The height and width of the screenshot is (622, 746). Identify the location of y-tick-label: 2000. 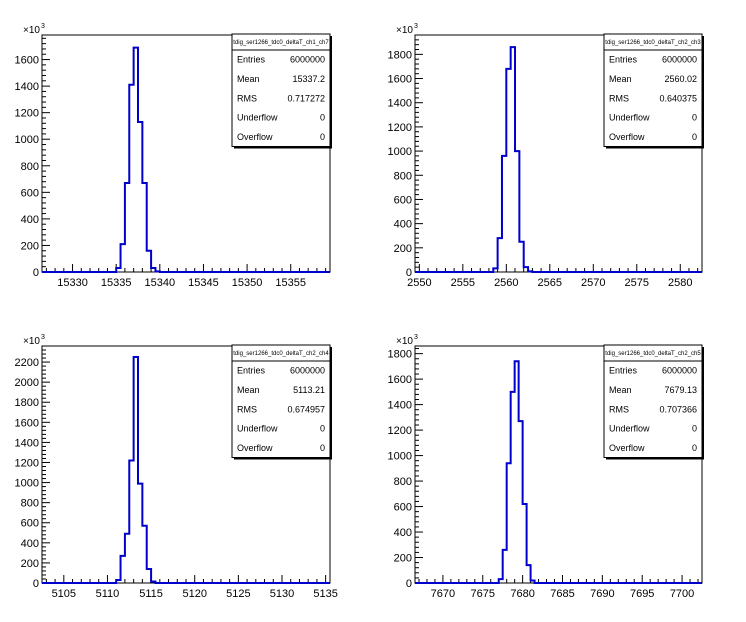
(27, 383).